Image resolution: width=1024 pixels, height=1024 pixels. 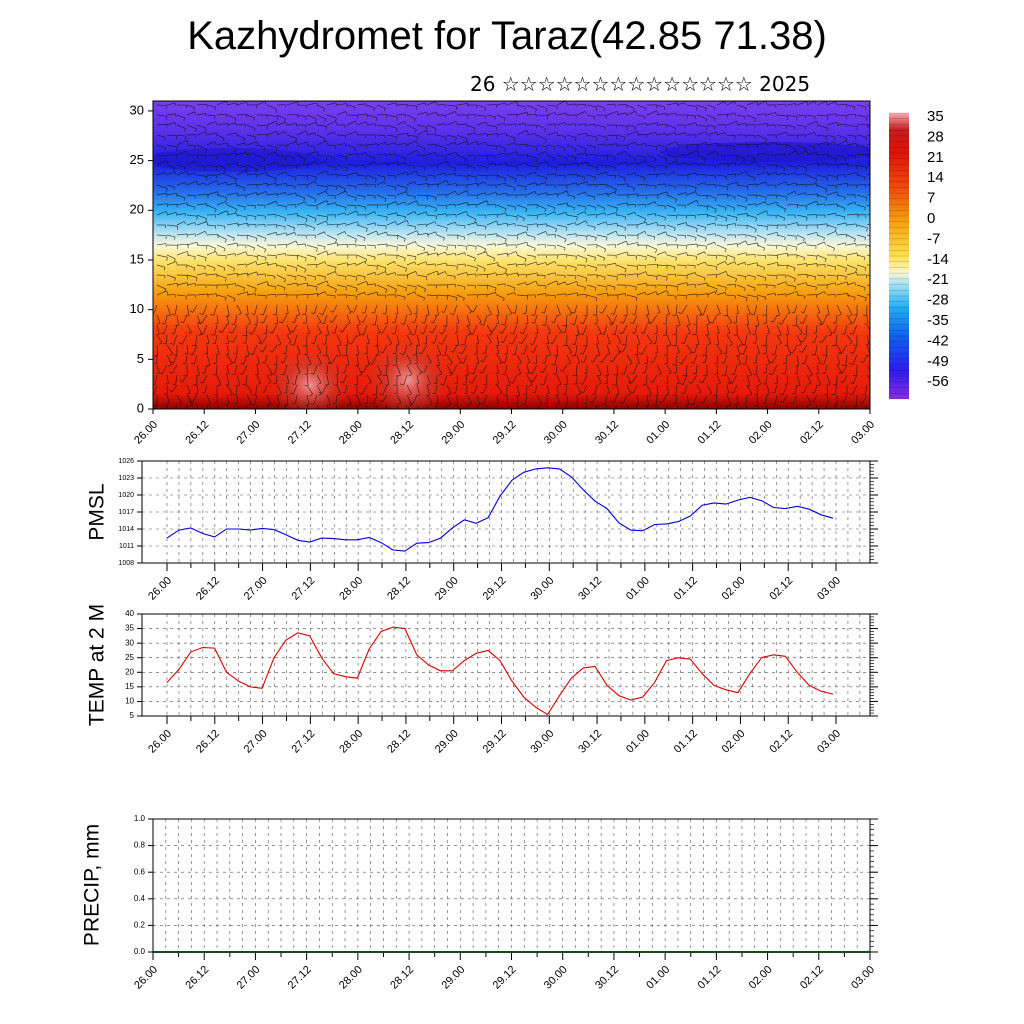 I want to click on x-tick-label: 30.00, so click(x=542, y=589).